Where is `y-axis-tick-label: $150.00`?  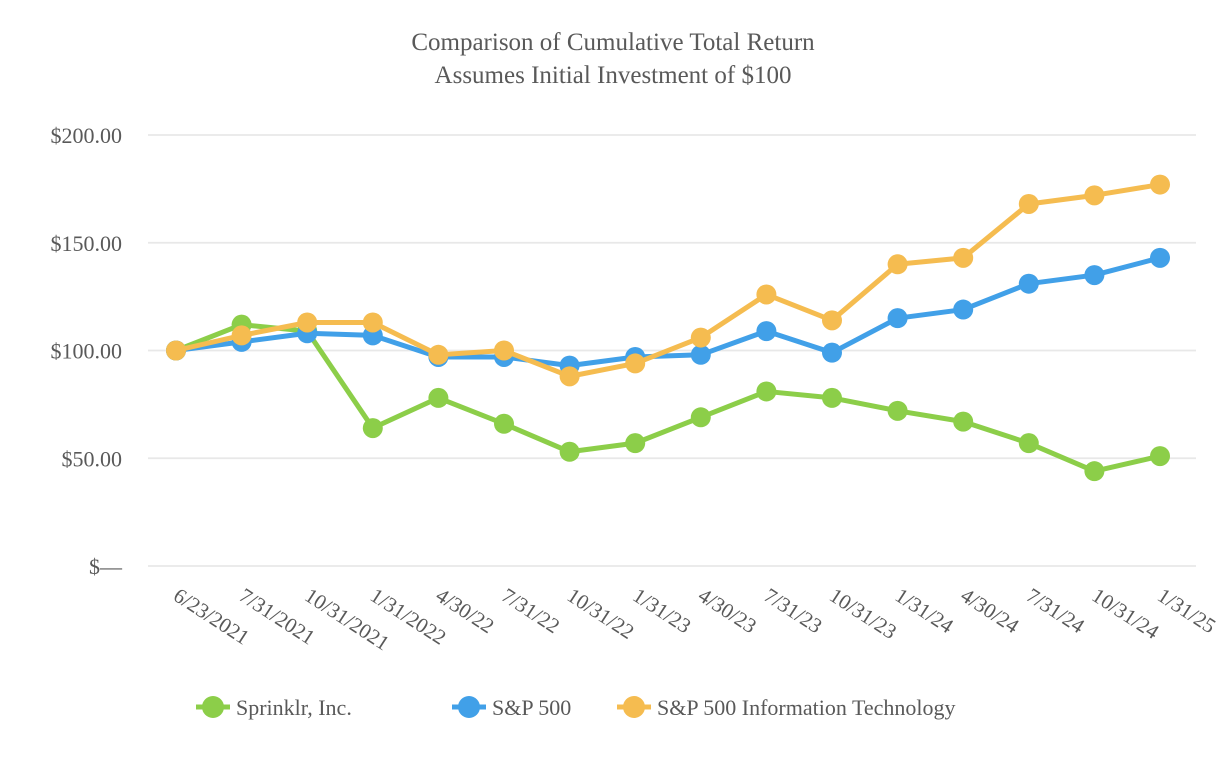
y-axis-tick-label: $150.00 is located at coordinates (87, 243).